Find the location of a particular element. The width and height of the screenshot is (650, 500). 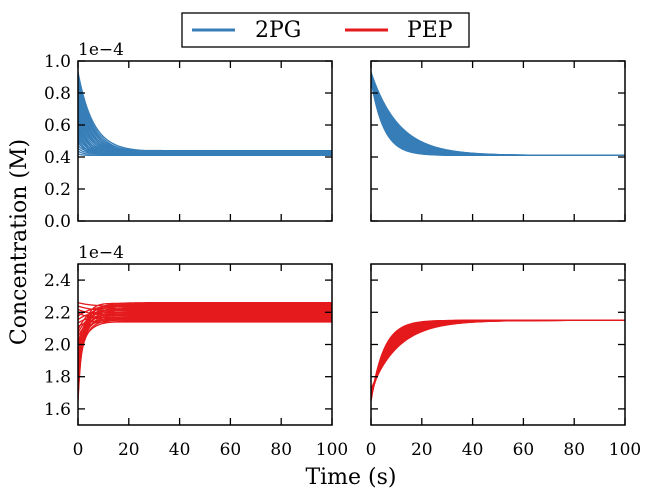

series-2pg-left is located at coordinates (205, 114).